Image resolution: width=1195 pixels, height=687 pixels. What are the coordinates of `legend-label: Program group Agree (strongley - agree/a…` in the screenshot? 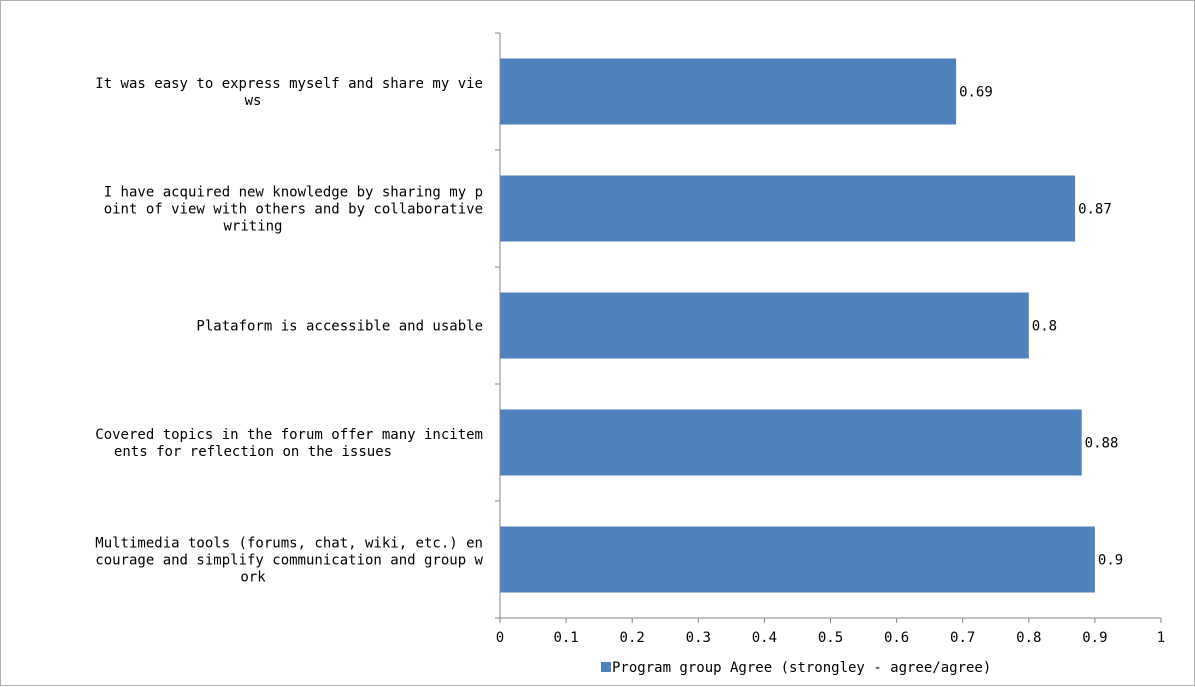 It's located at (801, 668).